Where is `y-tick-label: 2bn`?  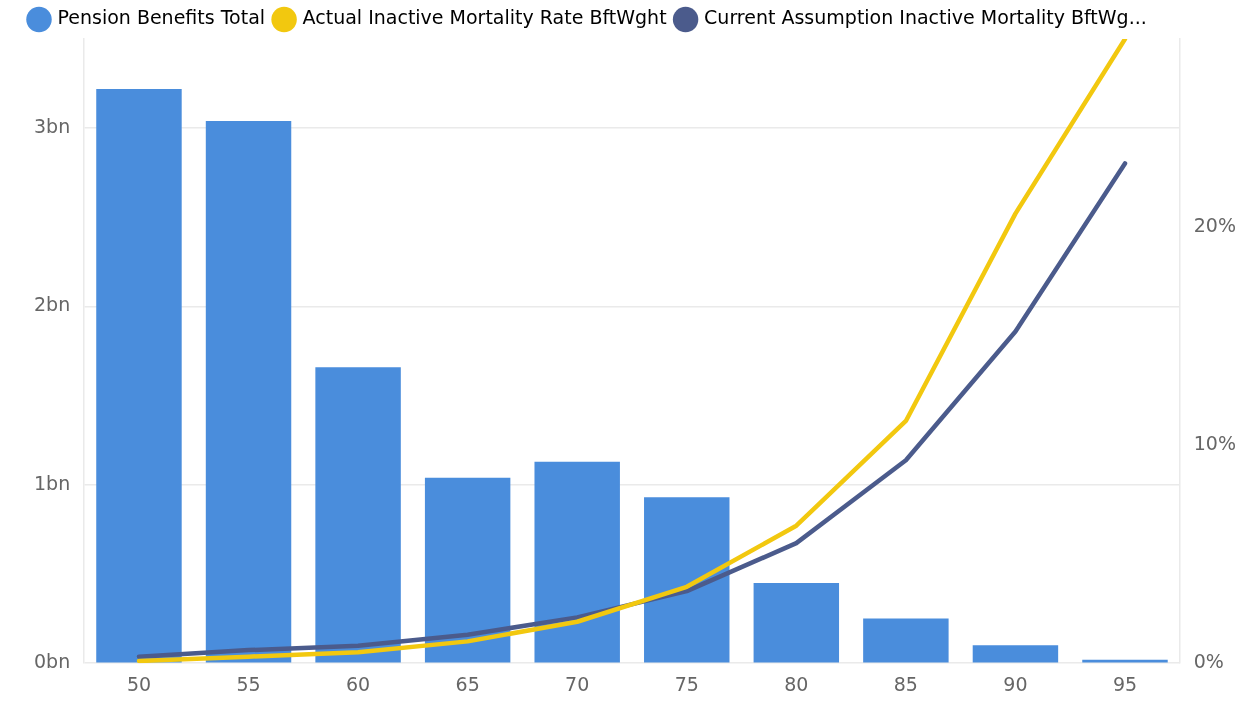 y-tick-label: 2bn is located at coordinates (52, 304).